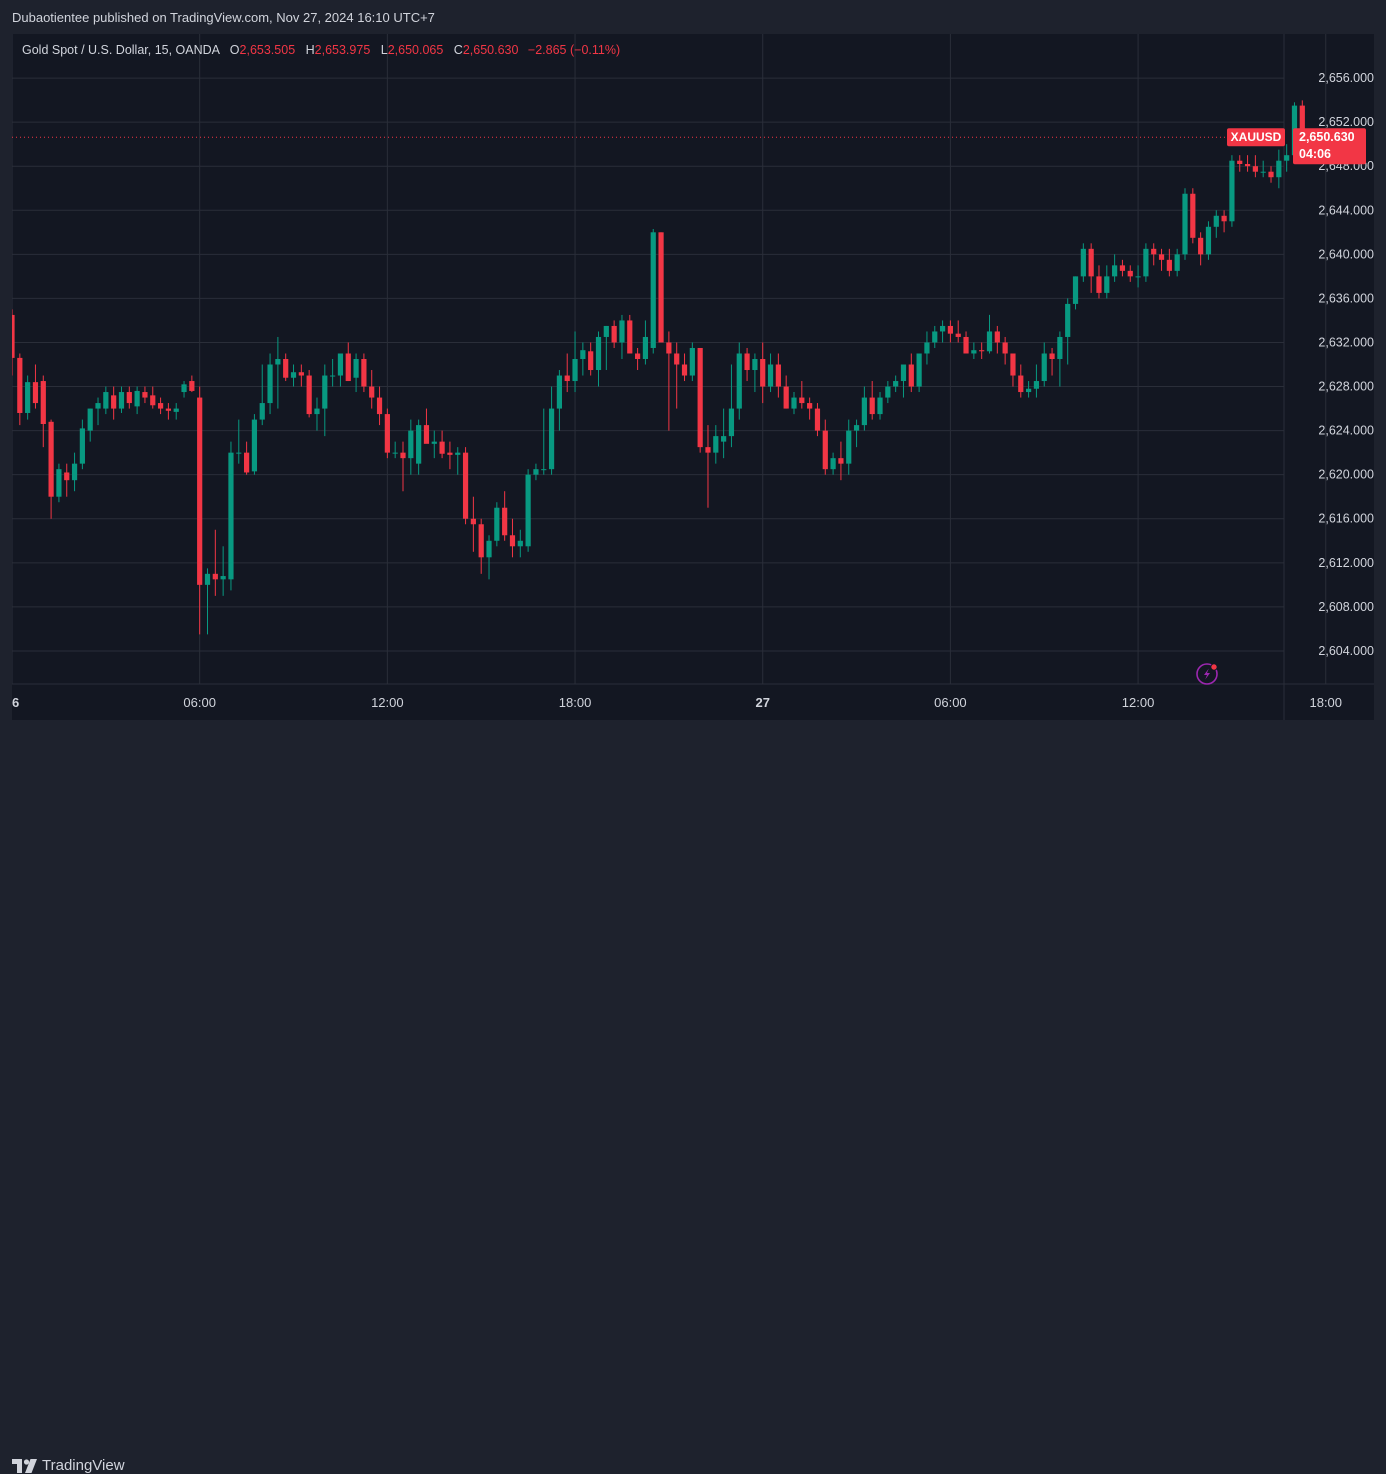 The width and height of the screenshot is (1386, 1474). Describe the element at coordinates (1346, 254) in the screenshot. I see `y-tick-label: 2,640.000` at that location.